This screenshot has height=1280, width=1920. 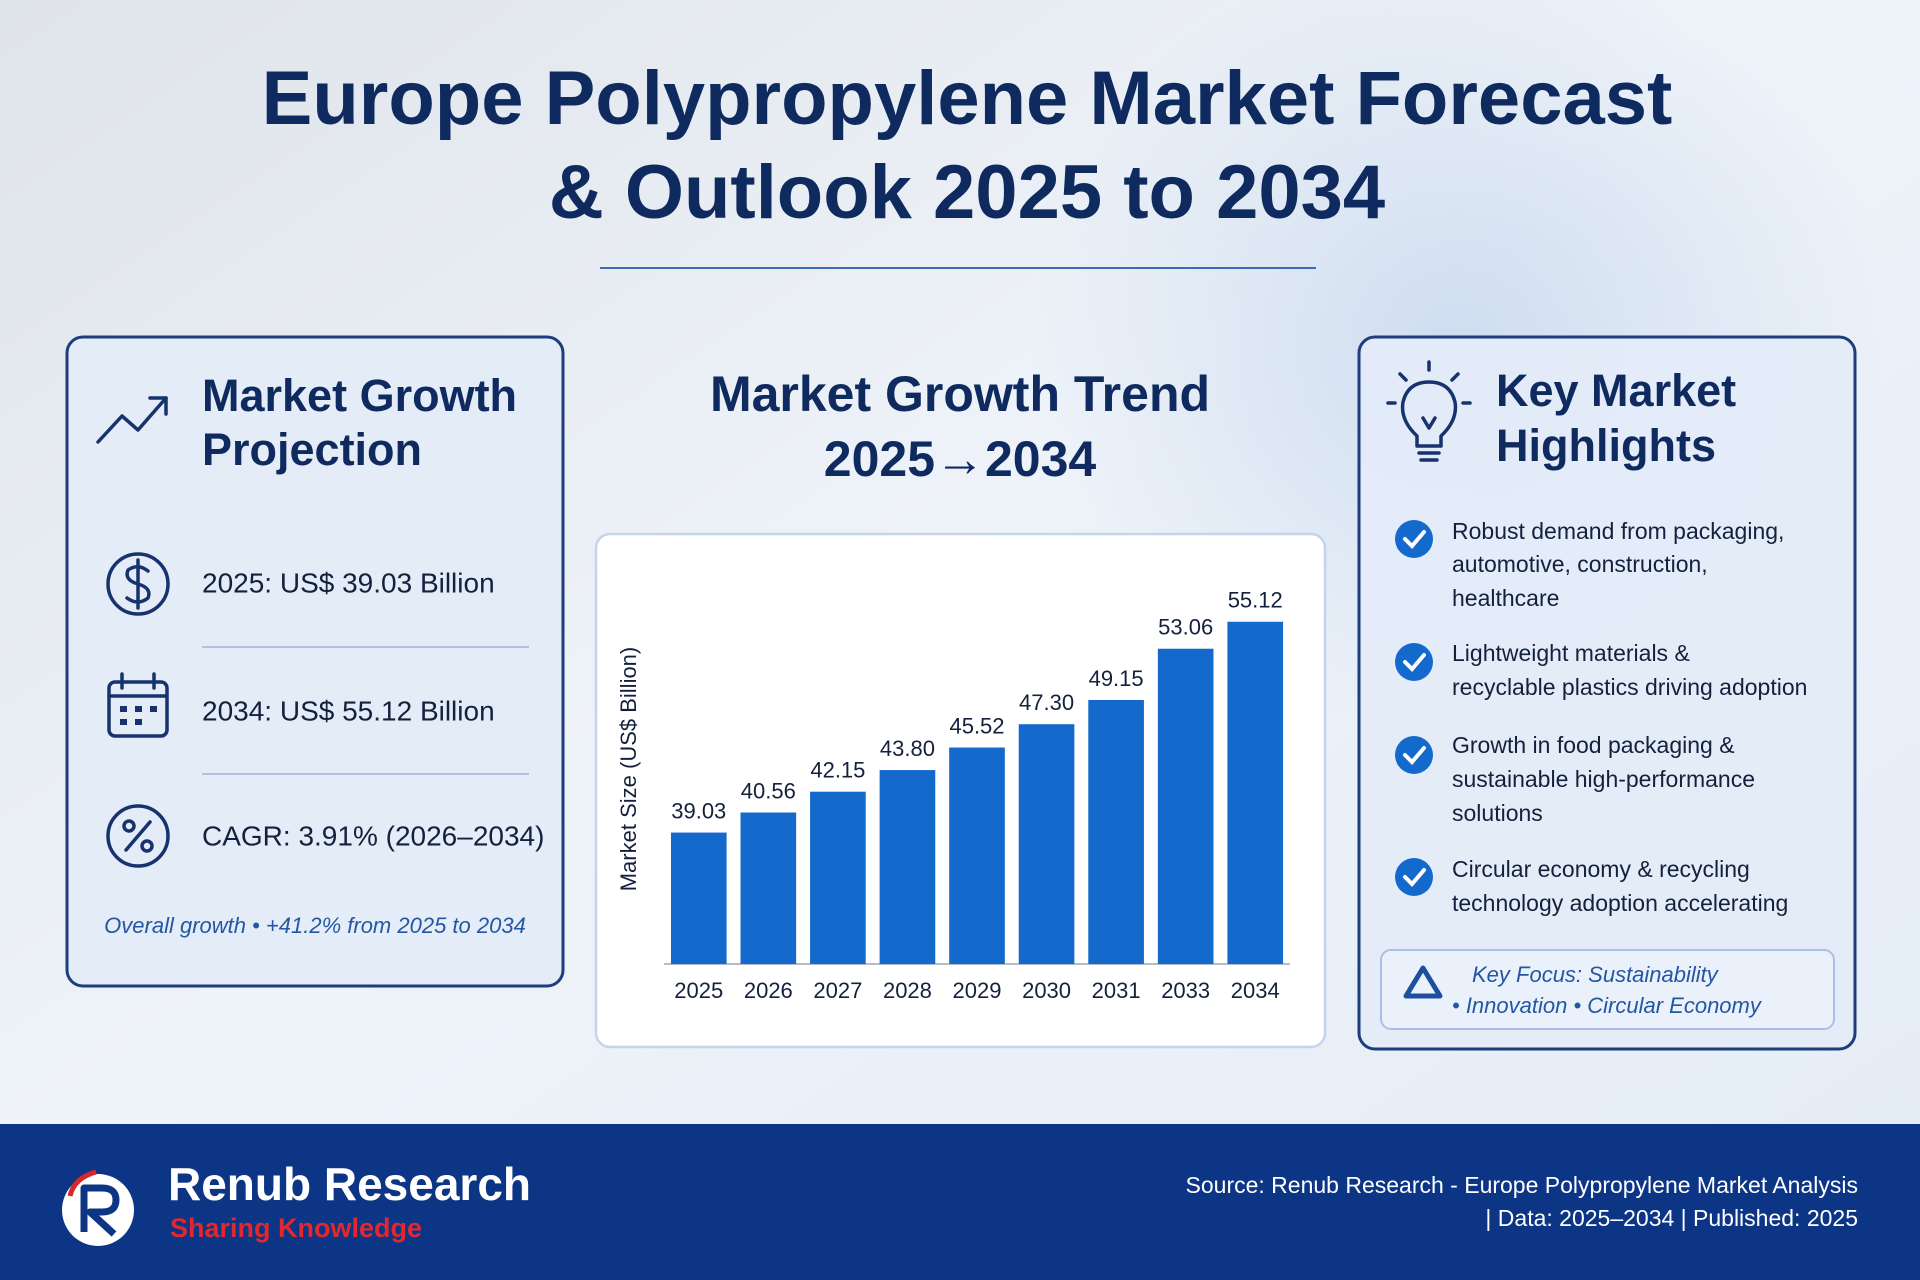 What do you see at coordinates (960, 394) in the screenshot?
I see `chart-title: Market Growth Trend` at bounding box center [960, 394].